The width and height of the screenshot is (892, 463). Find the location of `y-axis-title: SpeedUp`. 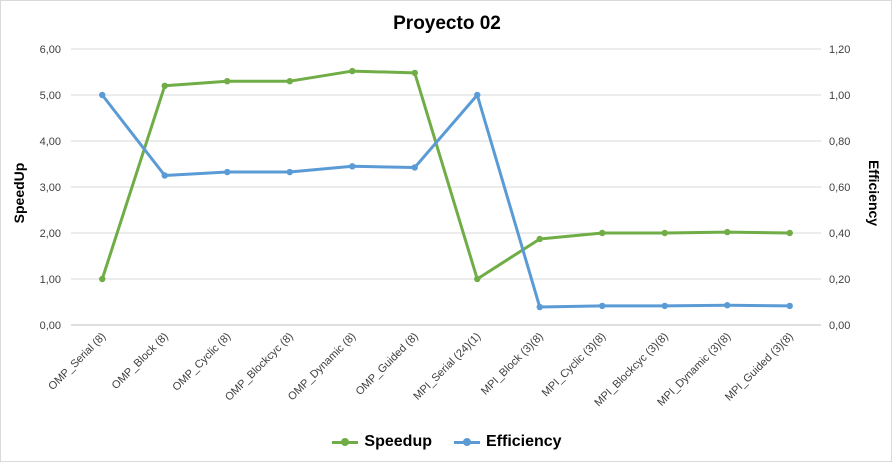

y-axis-title: SpeedUp is located at coordinates (19, 193).